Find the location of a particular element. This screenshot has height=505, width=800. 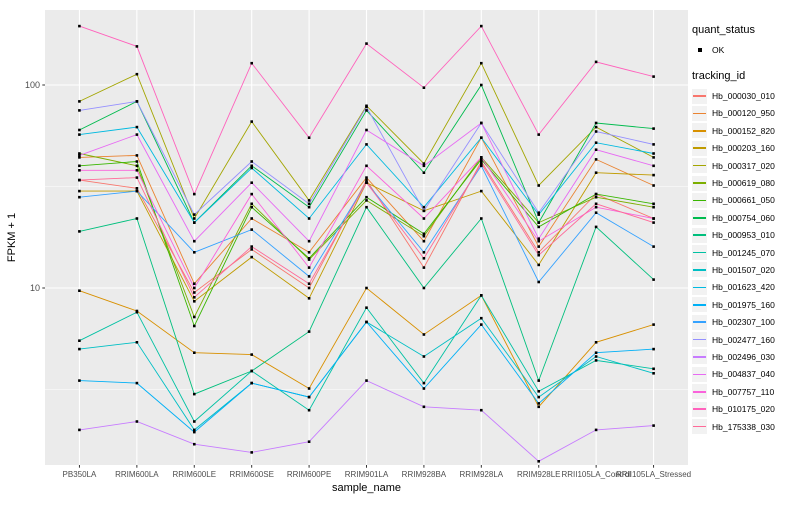

legend-title-quant-status: quant_status is located at coordinates (723, 30).